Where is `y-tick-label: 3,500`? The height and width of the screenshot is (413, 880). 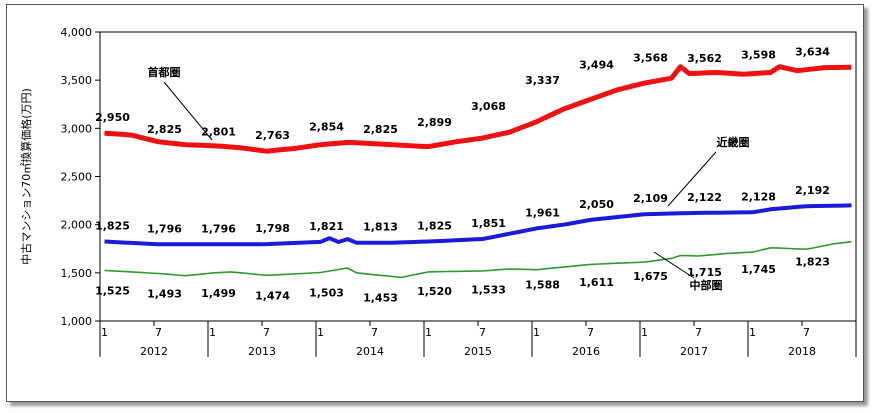 y-tick-label: 3,500 is located at coordinates (77, 80).